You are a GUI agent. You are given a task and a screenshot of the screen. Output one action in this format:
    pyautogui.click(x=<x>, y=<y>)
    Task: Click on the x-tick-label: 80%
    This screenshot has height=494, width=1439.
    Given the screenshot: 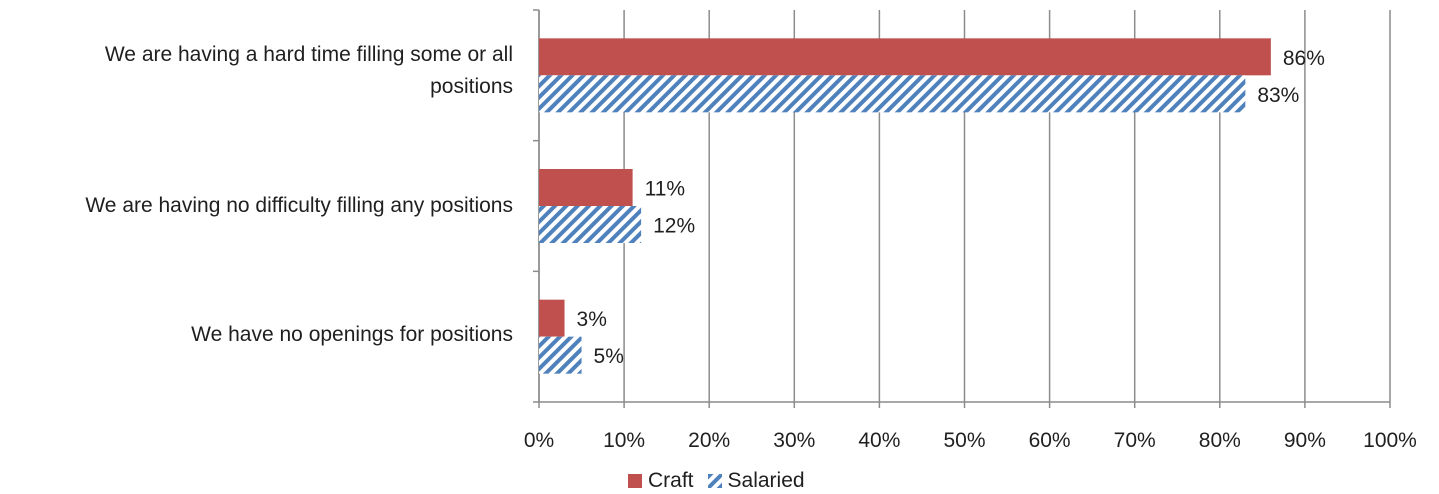 What is the action you would take?
    pyautogui.click(x=1220, y=440)
    